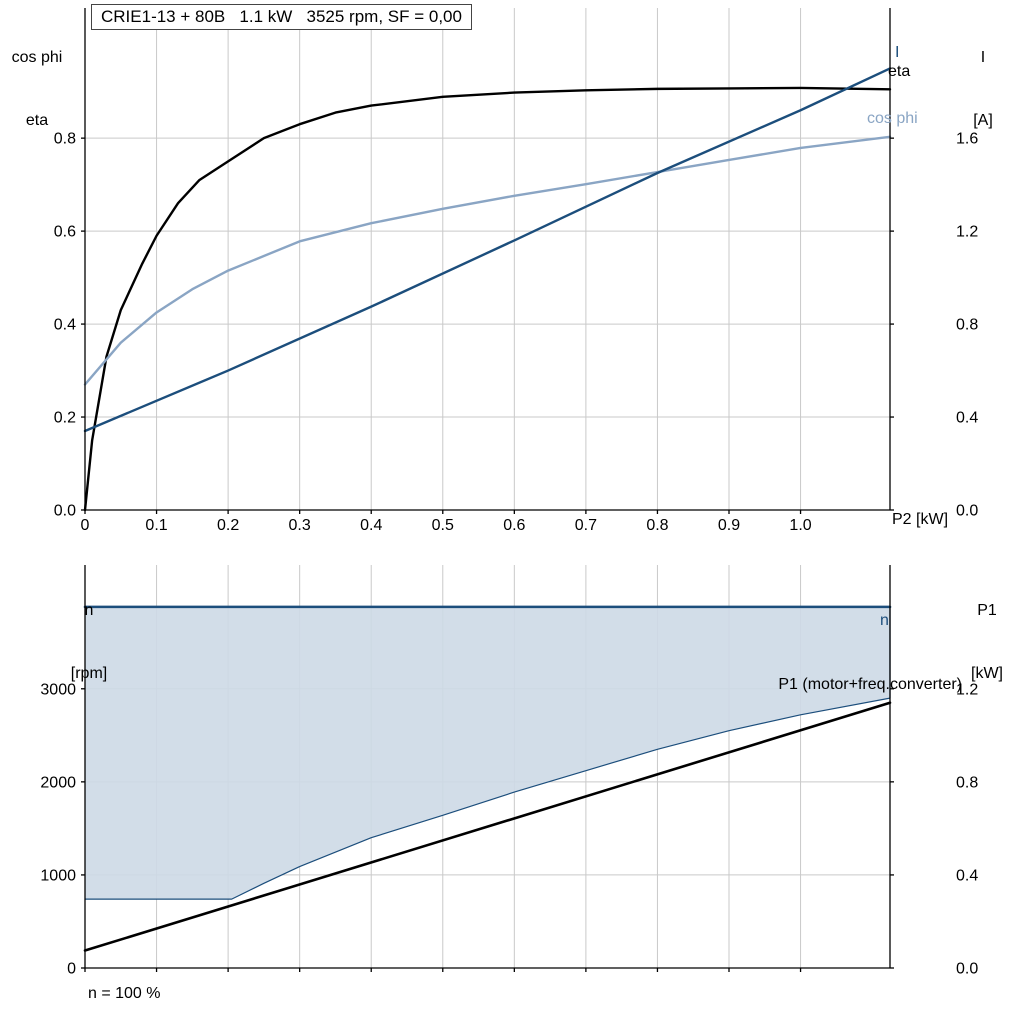 The width and height of the screenshot is (1024, 1024). I want to click on footnote-n-100: n = 100 %, so click(124, 993).